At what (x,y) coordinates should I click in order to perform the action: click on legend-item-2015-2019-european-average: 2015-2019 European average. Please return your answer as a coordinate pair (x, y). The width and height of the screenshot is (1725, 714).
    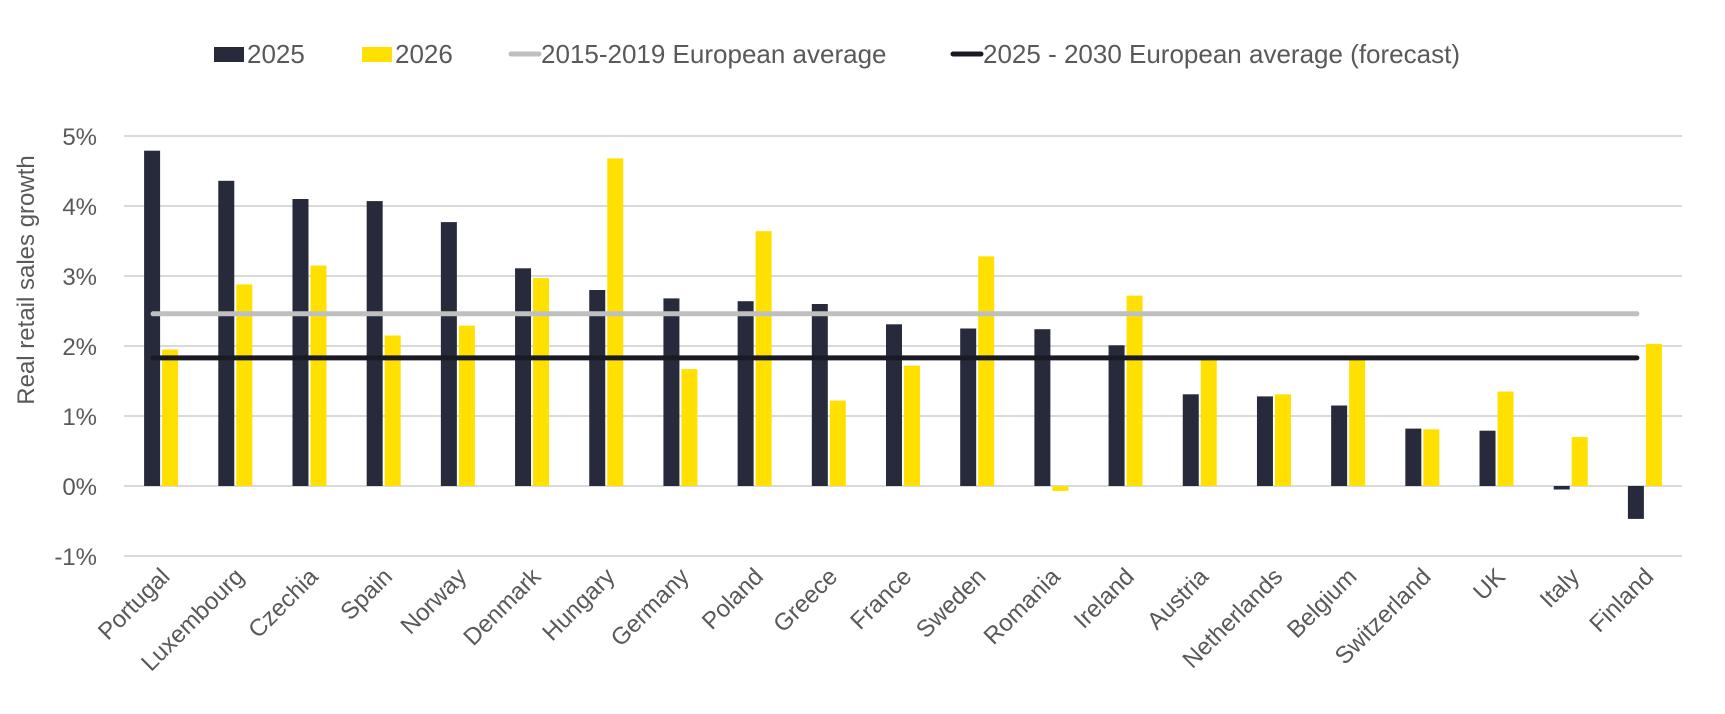
    Looking at the image, I should click on (697, 54).